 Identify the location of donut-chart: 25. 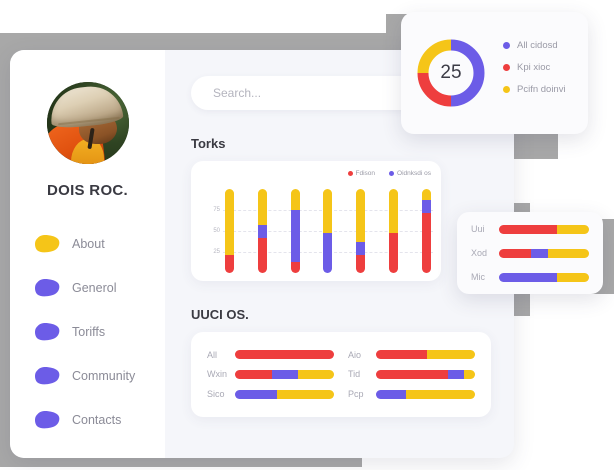
(451, 73).